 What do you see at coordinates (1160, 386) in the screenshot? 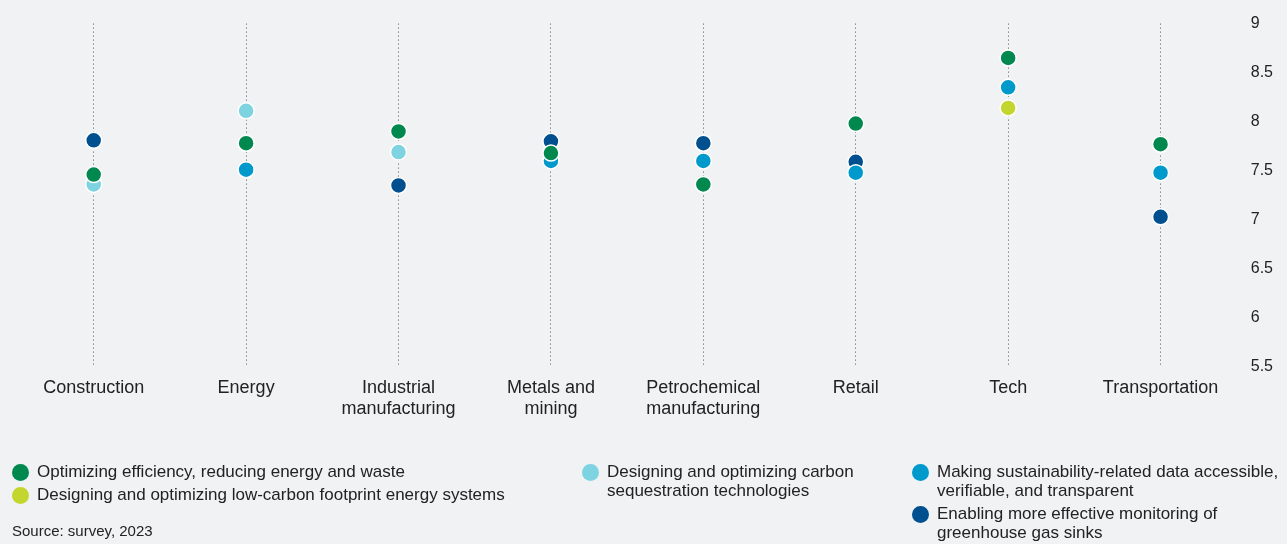
I see `x-tick-label: Transportation` at bounding box center [1160, 386].